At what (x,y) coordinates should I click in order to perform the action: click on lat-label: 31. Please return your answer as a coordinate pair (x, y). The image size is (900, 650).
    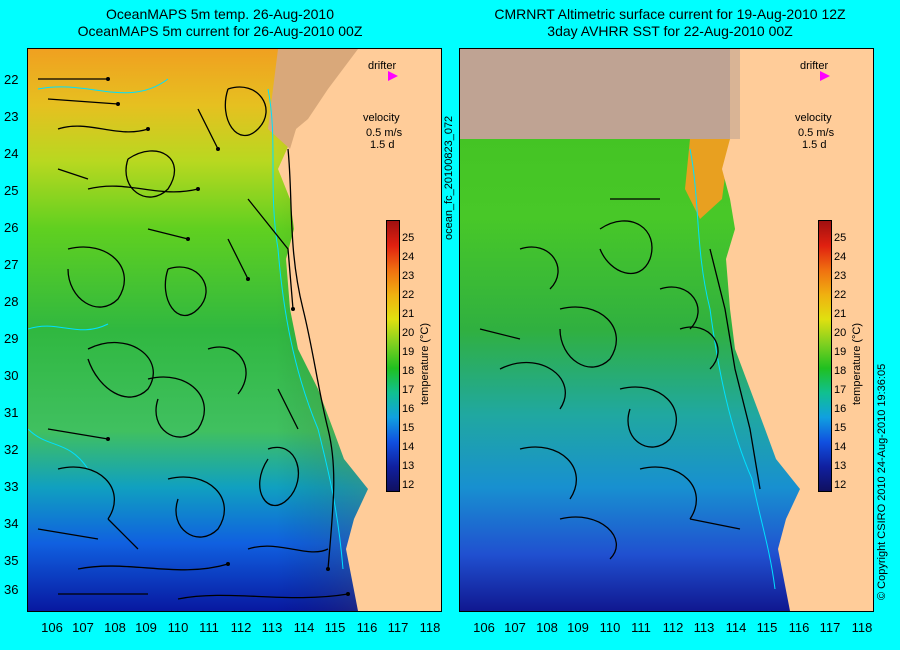
    Looking at the image, I should click on (11, 412).